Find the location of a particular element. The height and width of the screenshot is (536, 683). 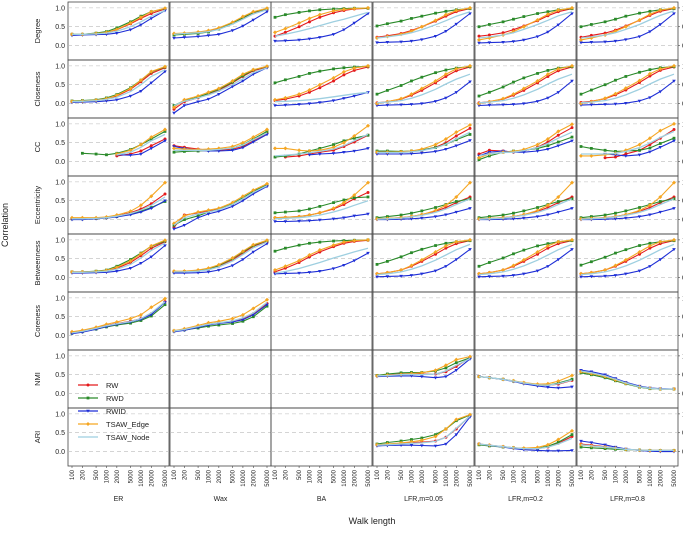

panel: 0.00.51.0 is located at coordinates (629, 379).